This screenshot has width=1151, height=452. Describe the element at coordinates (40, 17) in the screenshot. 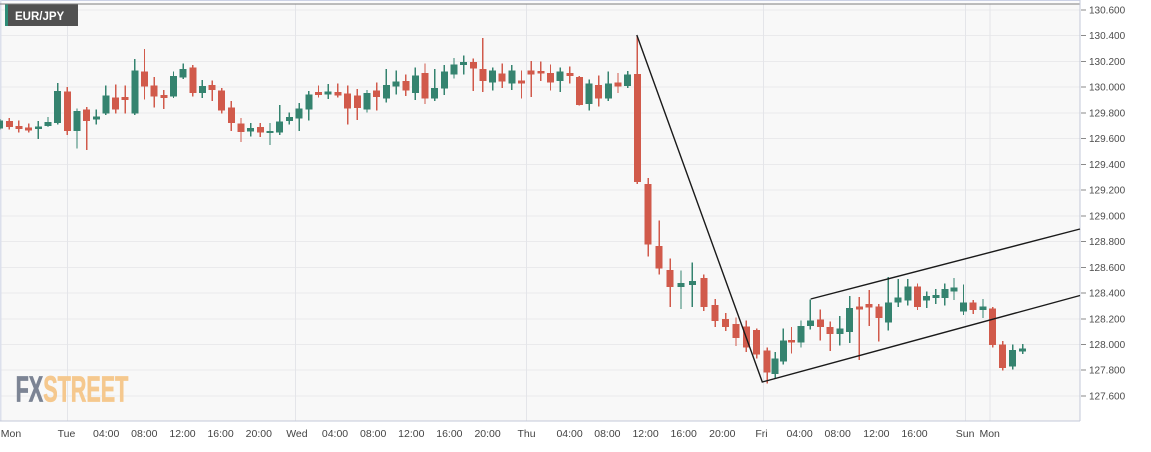

I see `svg-text: EUR/JPY` at that location.